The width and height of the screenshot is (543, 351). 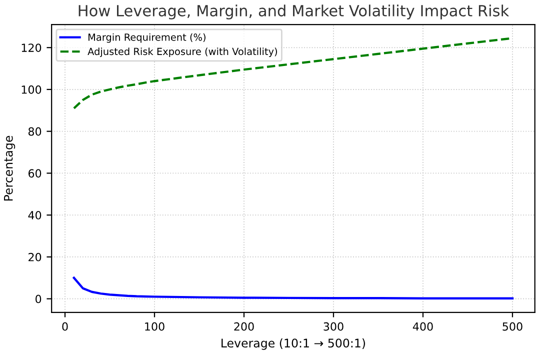 I want to click on x-tick-label: 100, so click(x=154, y=326).